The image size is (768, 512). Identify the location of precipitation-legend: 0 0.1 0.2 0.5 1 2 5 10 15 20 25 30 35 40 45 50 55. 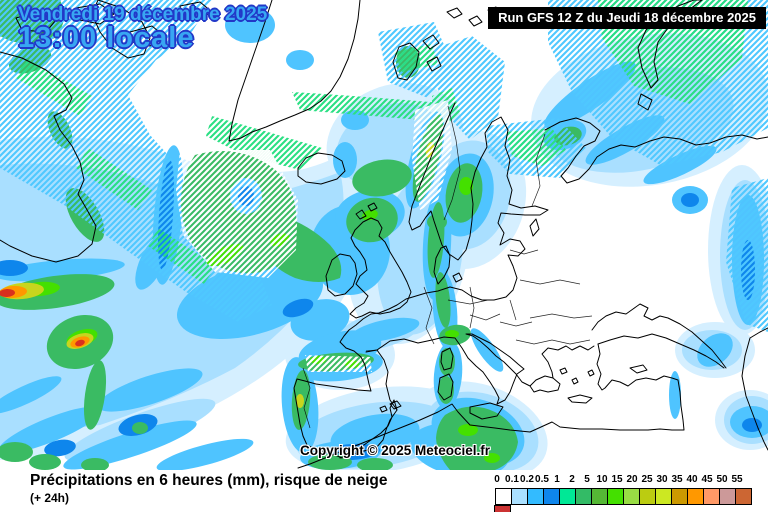
(627, 493).